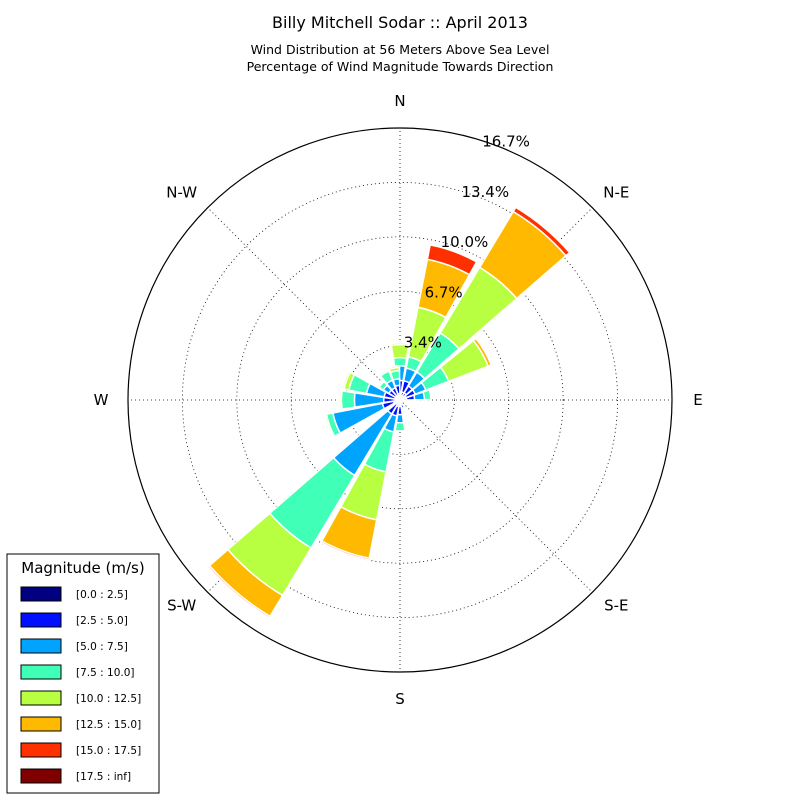  Describe the element at coordinates (102, 595) in the screenshot. I see `legend-label-0: [0.0 : 2.5]` at that location.